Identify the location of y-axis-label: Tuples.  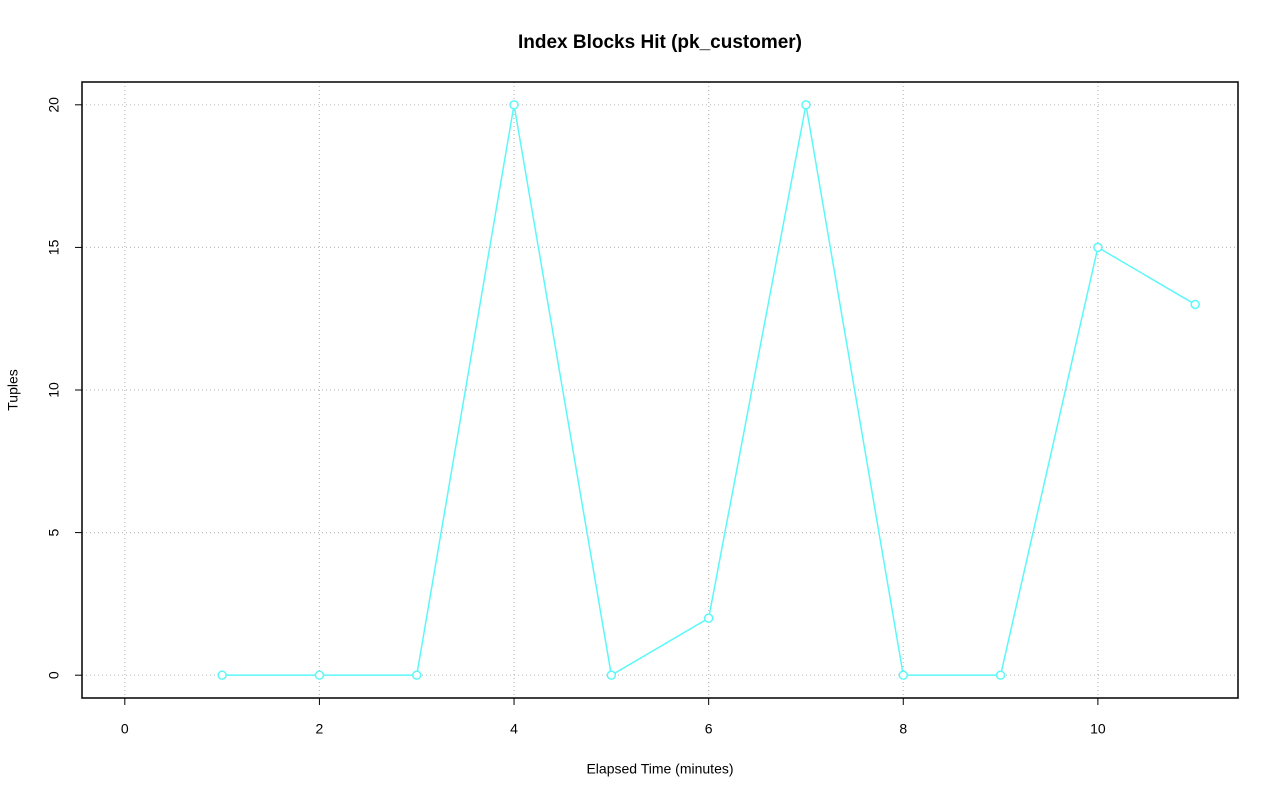
(13, 390).